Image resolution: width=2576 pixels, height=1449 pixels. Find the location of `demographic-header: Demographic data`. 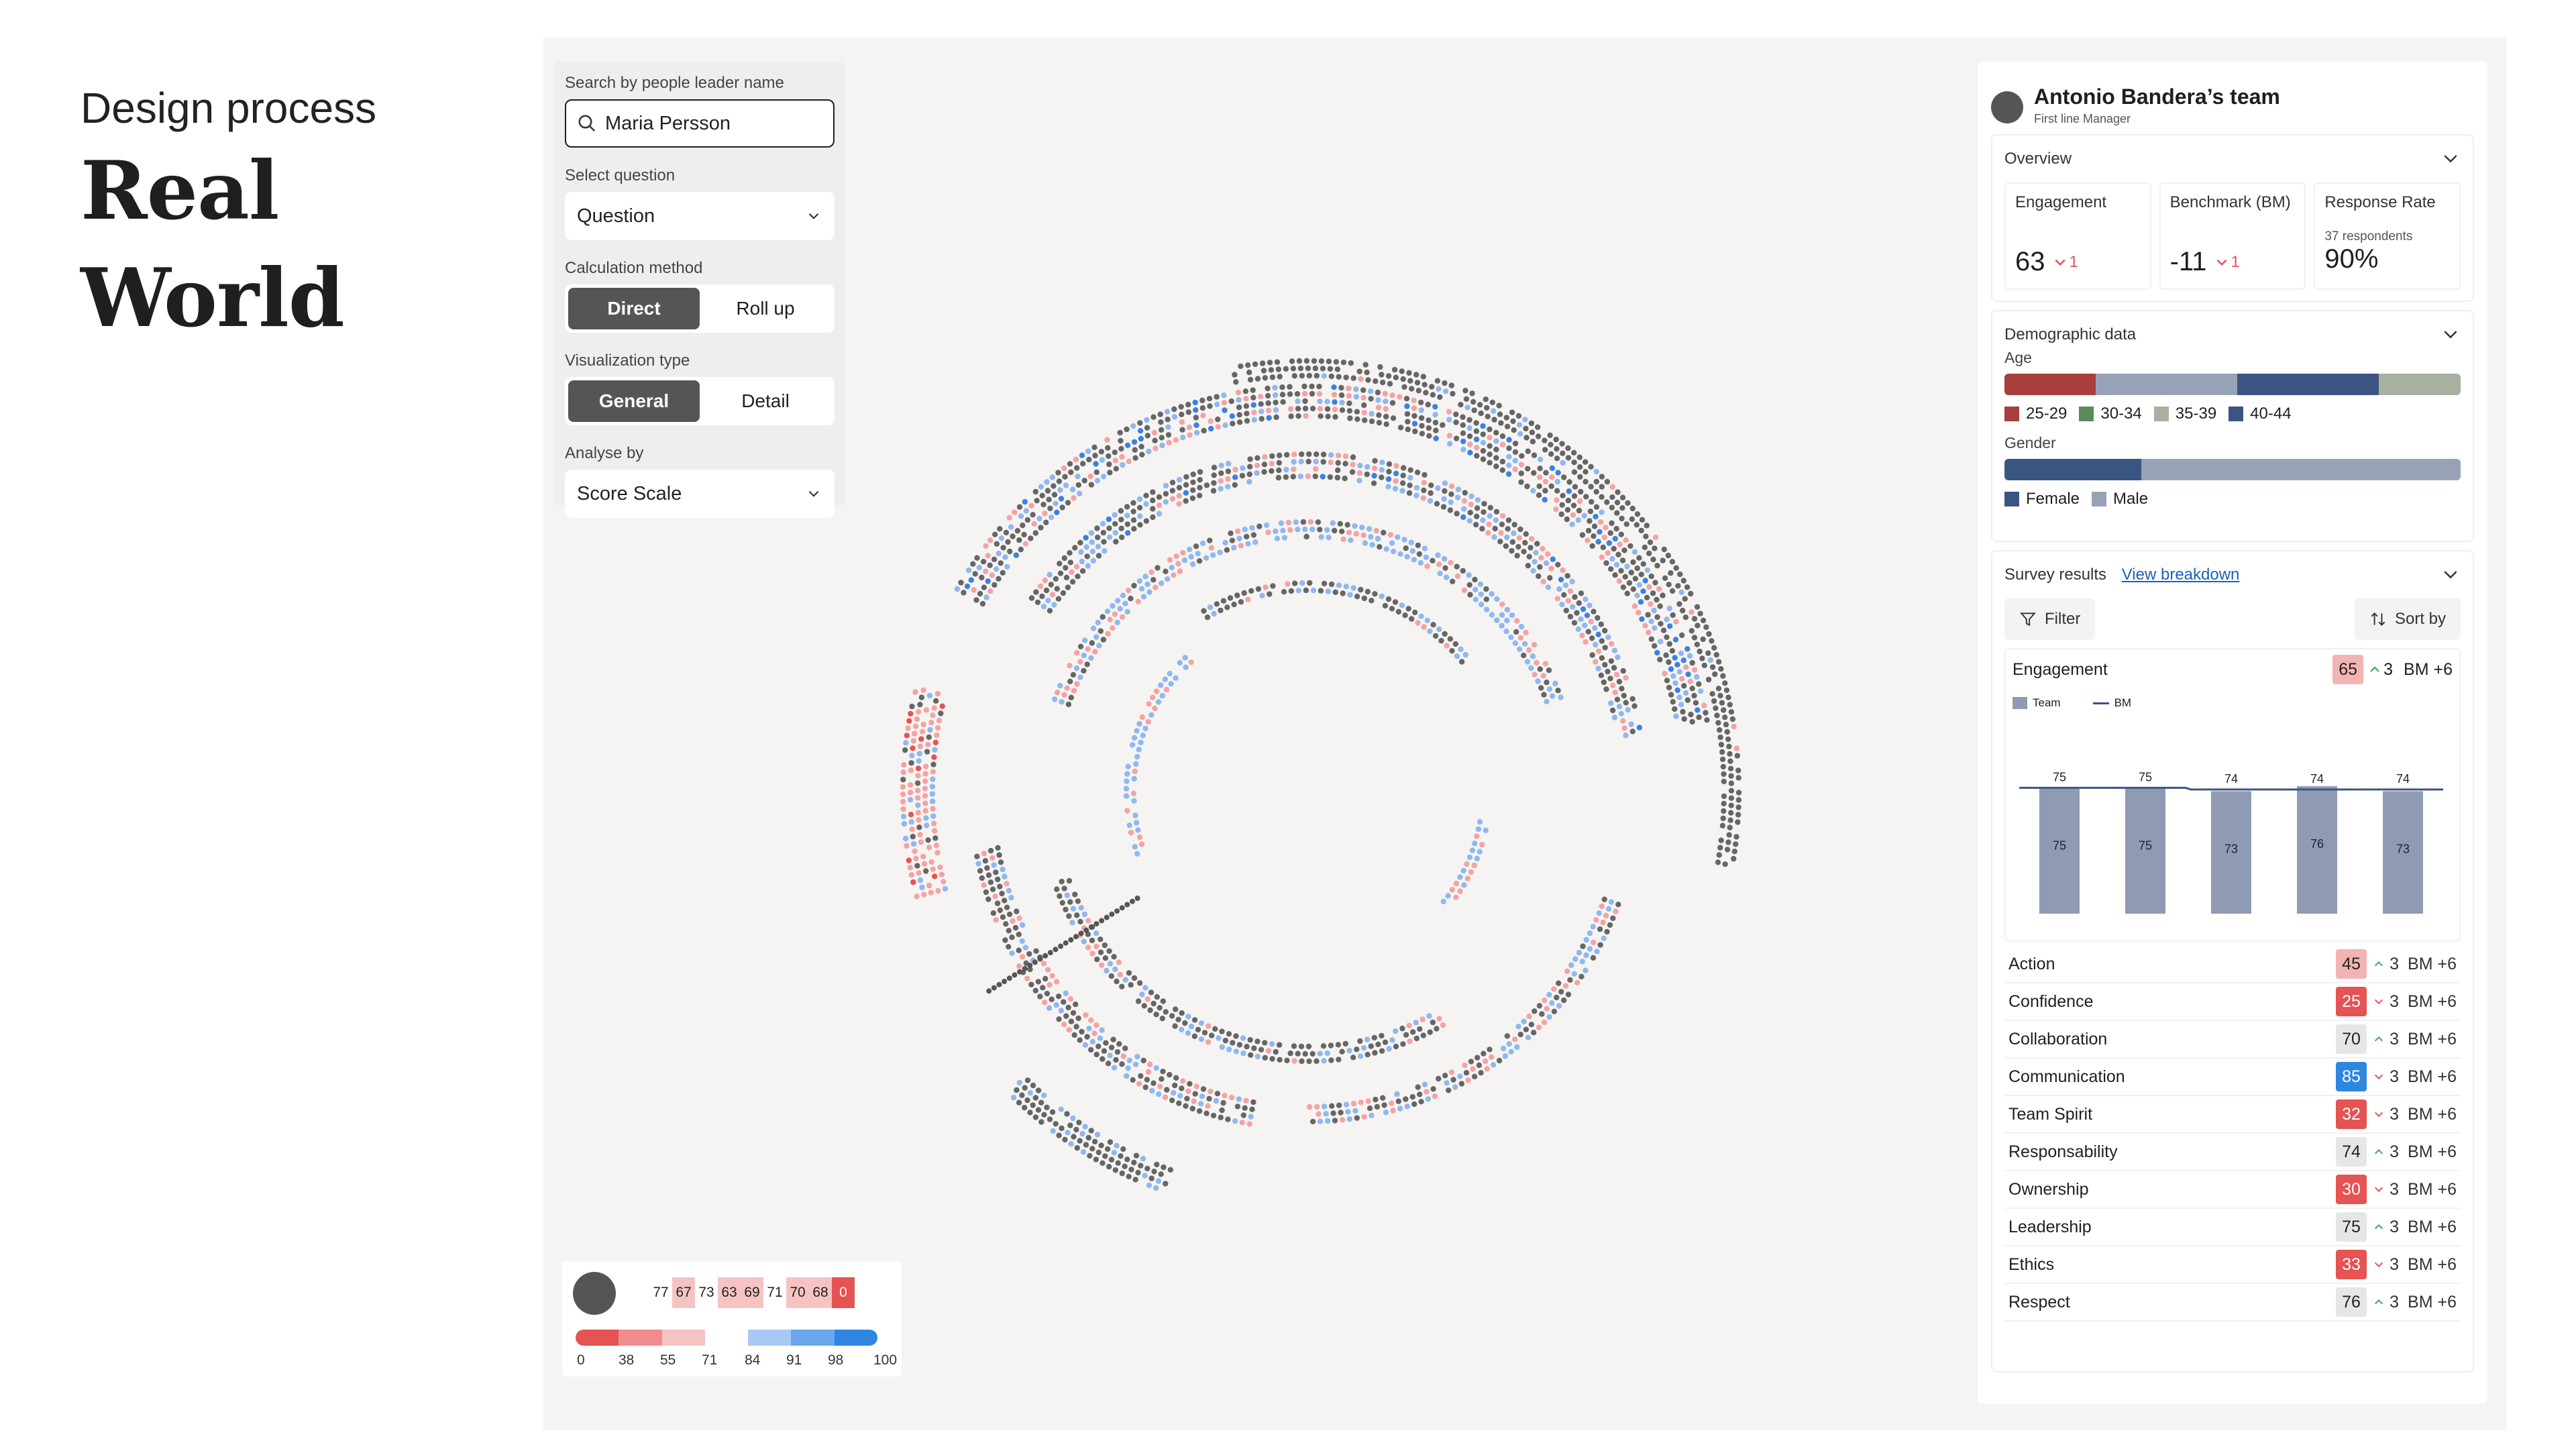

demographic-header: Demographic data is located at coordinates (2232, 334).